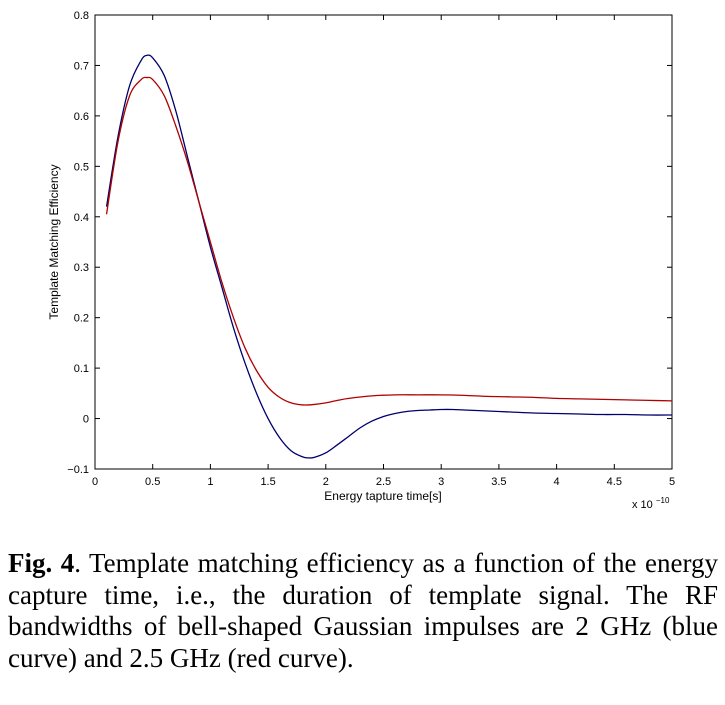  What do you see at coordinates (81, 268) in the screenshot?
I see `y-tick-label: 0.3` at bounding box center [81, 268].